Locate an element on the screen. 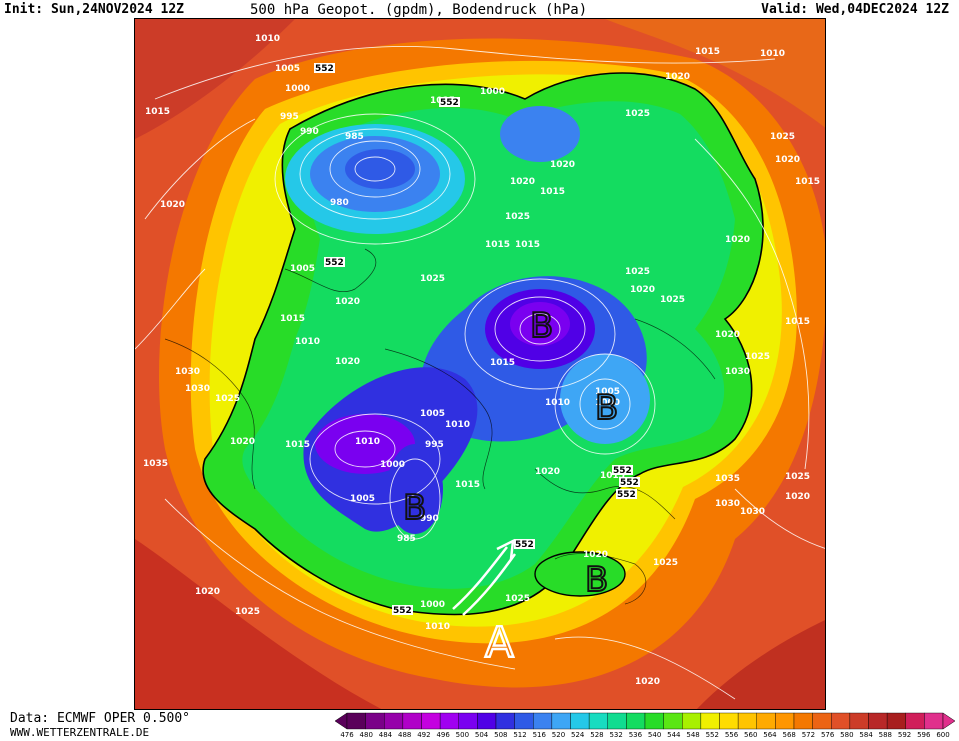  colorbar-tick-label: 480 is located at coordinates (366, 735).